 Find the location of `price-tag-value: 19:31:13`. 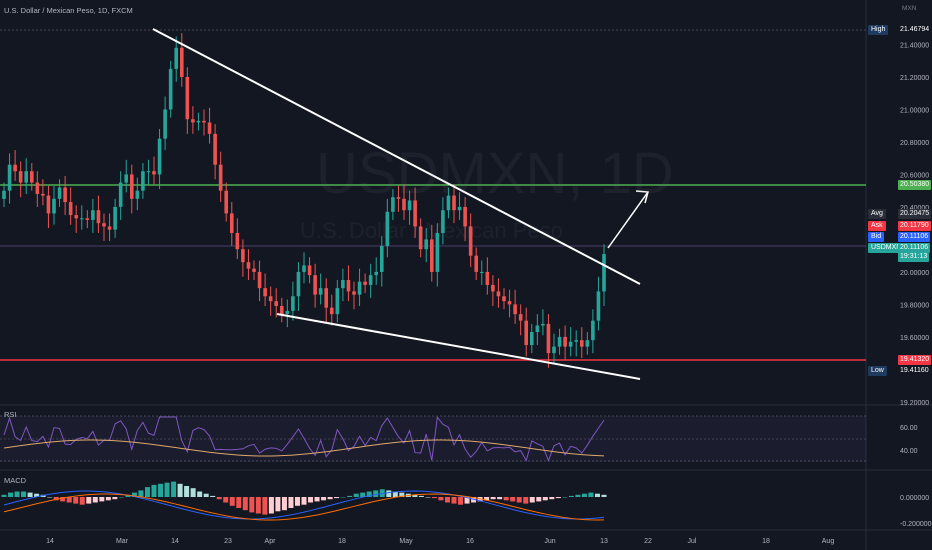

price-tag-value: 19:31:13 is located at coordinates (914, 257).